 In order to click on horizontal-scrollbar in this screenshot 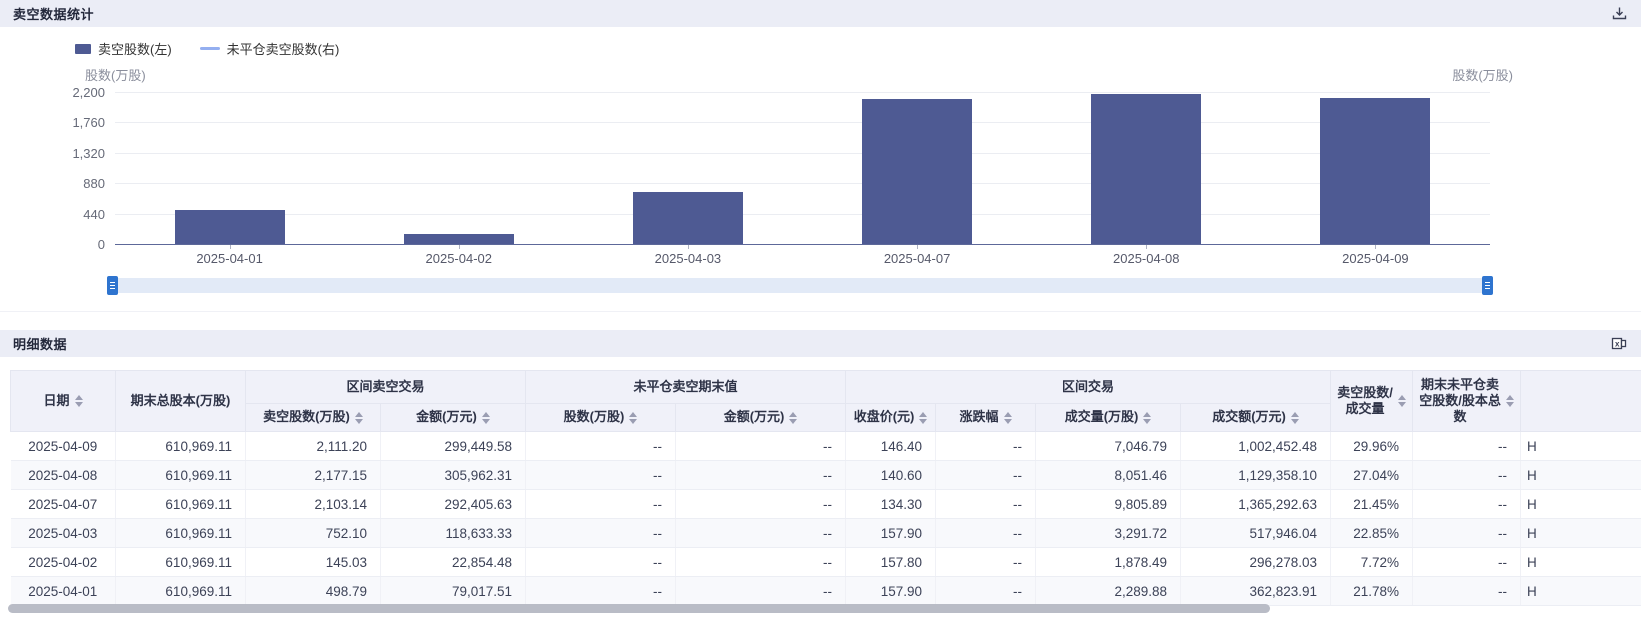, I will do `click(820, 608)`.